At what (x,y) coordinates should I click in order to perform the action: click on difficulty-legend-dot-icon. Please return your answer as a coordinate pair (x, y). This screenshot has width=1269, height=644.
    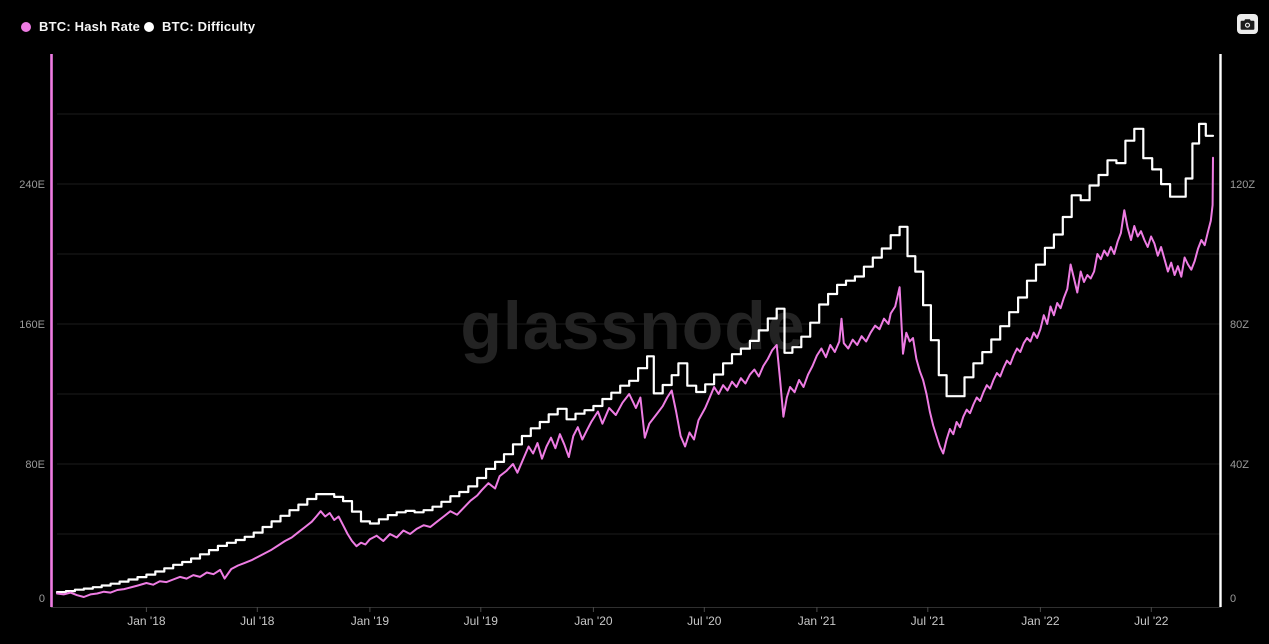
    Looking at the image, I should click on (149, 26).